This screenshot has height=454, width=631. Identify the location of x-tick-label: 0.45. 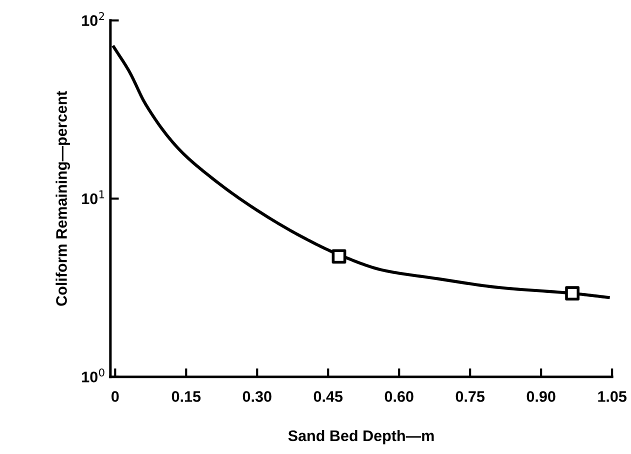
(328, 396).